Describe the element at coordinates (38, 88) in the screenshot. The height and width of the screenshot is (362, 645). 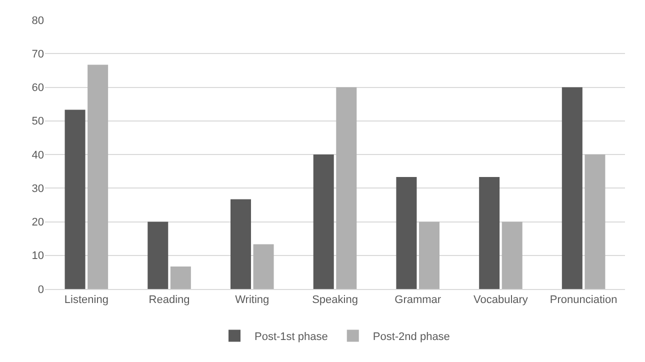
I see `y-tick-label: 60` at that location.